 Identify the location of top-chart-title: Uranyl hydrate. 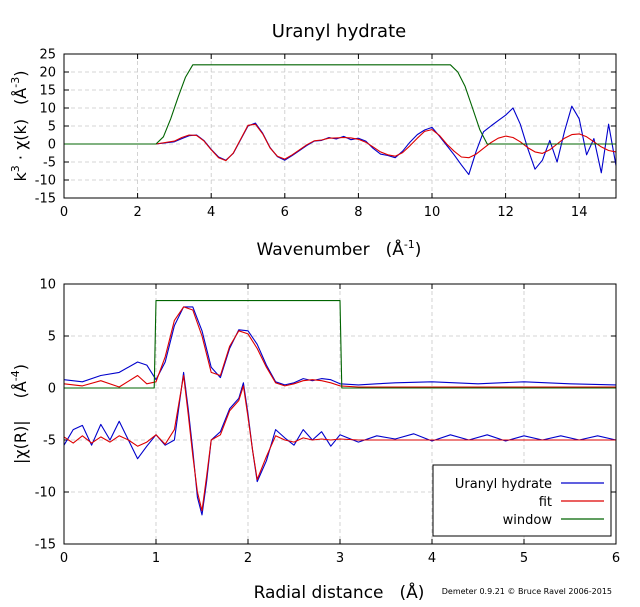
(339, 31).